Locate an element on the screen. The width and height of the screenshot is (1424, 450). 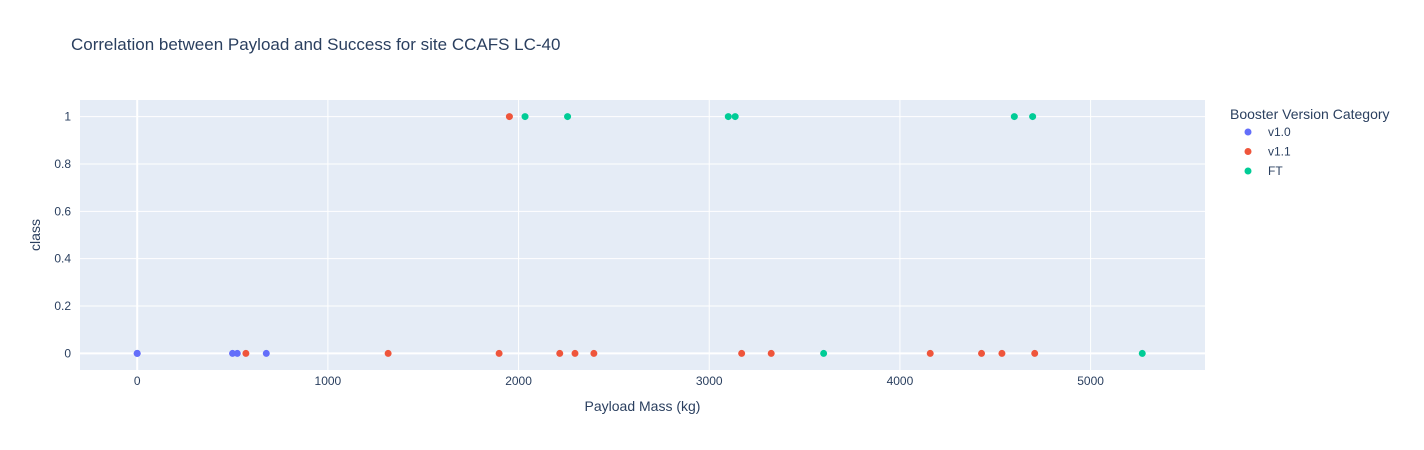
y-tick-label: 0.4 is located at coordinates (62, 259).